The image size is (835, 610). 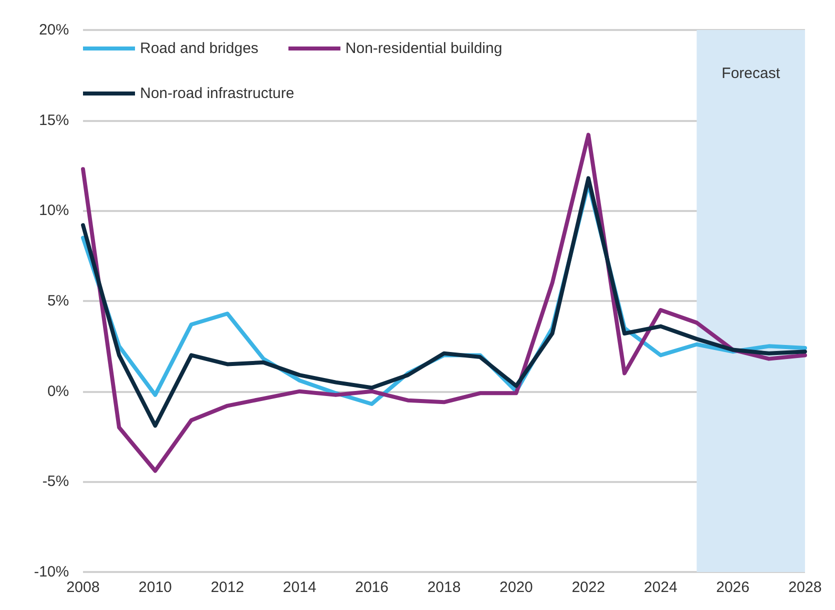 What do you see at coordinates (371, 587) in the screenshot?
I see `x-tick-label: 2016` at bounding box center [371, 587].